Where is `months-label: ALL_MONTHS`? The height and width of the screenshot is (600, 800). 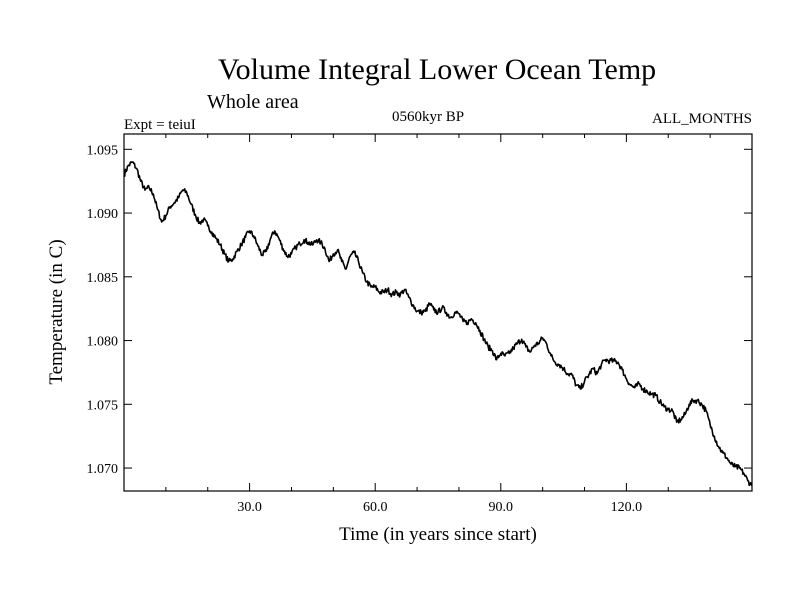
months-label: ALL_MONTHS is located at coordinates (702, 119).